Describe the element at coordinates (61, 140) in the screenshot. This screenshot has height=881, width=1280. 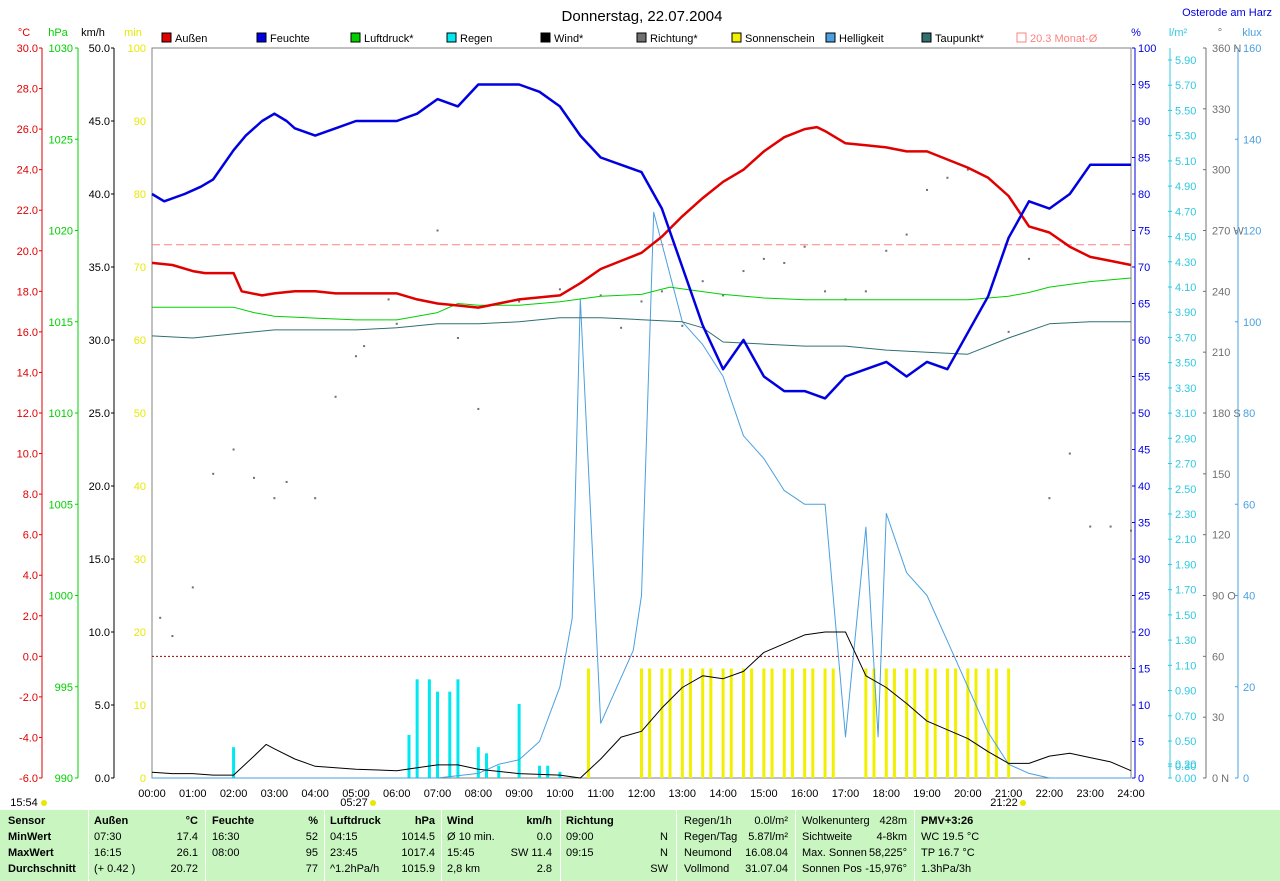
I see `press-axis-tick: 1025` at that location.